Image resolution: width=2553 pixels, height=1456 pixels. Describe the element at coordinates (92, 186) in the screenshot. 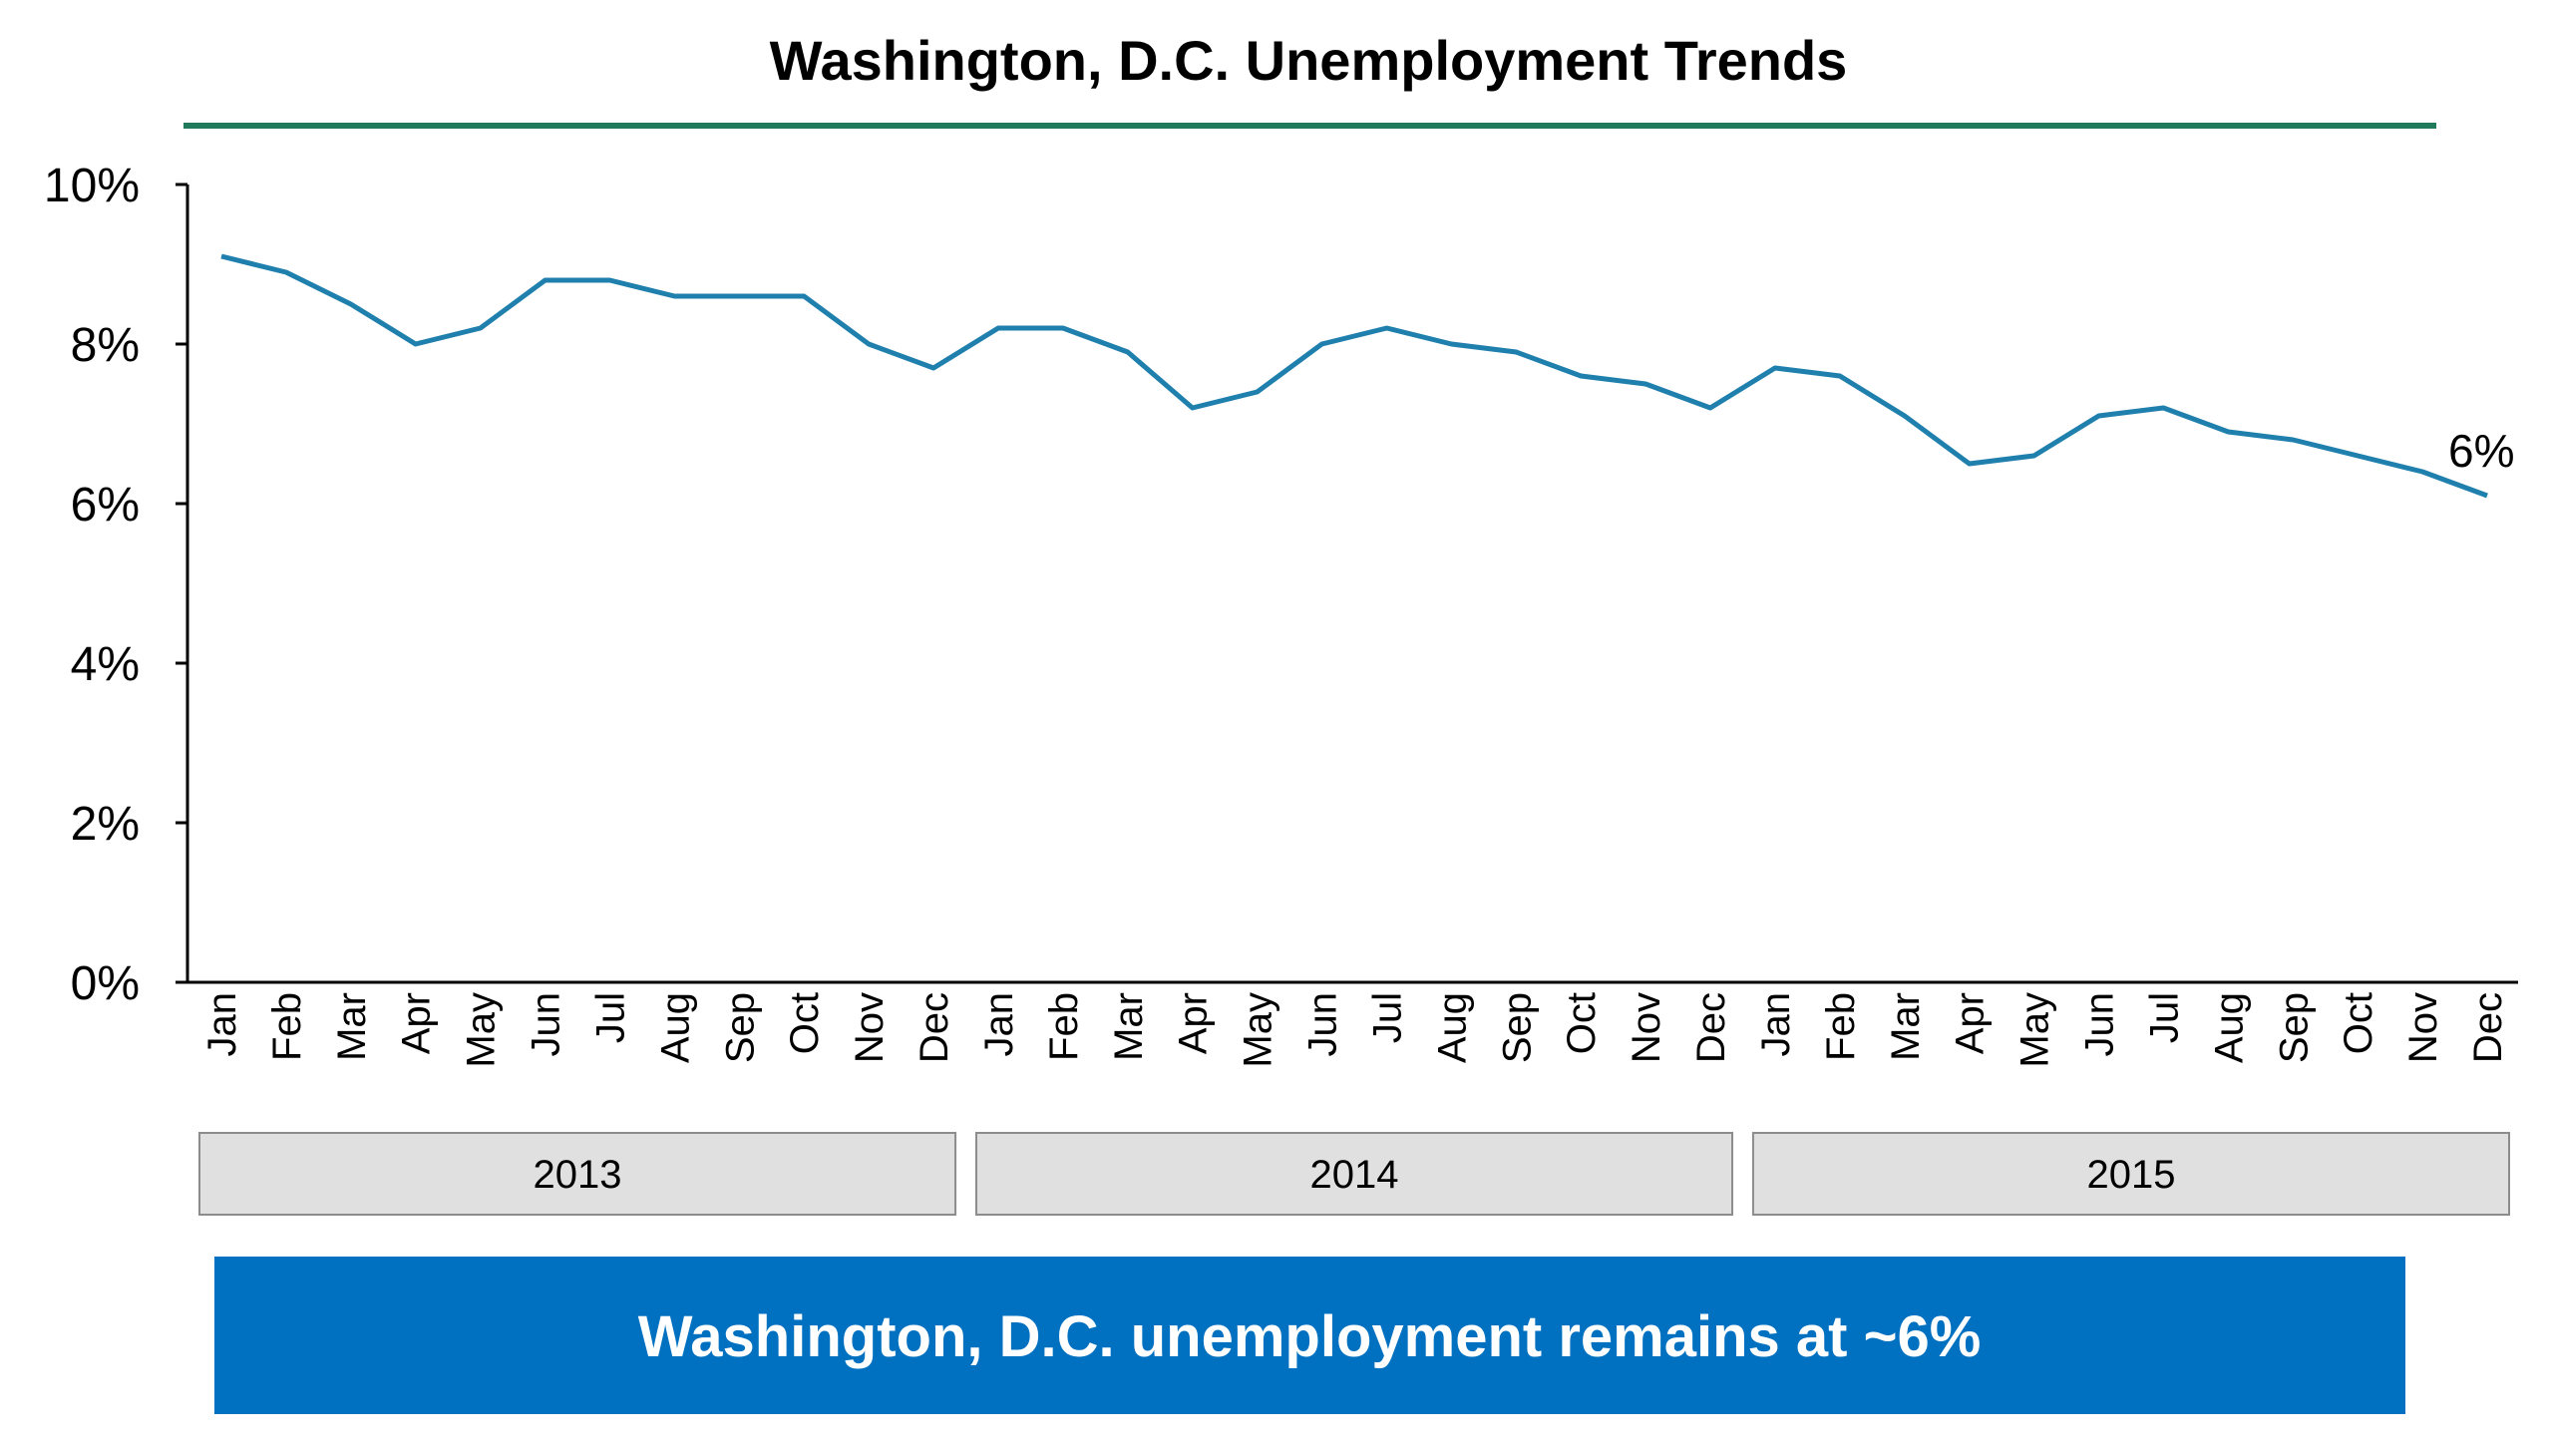

I see `y-tick-label: 10%` at that location.